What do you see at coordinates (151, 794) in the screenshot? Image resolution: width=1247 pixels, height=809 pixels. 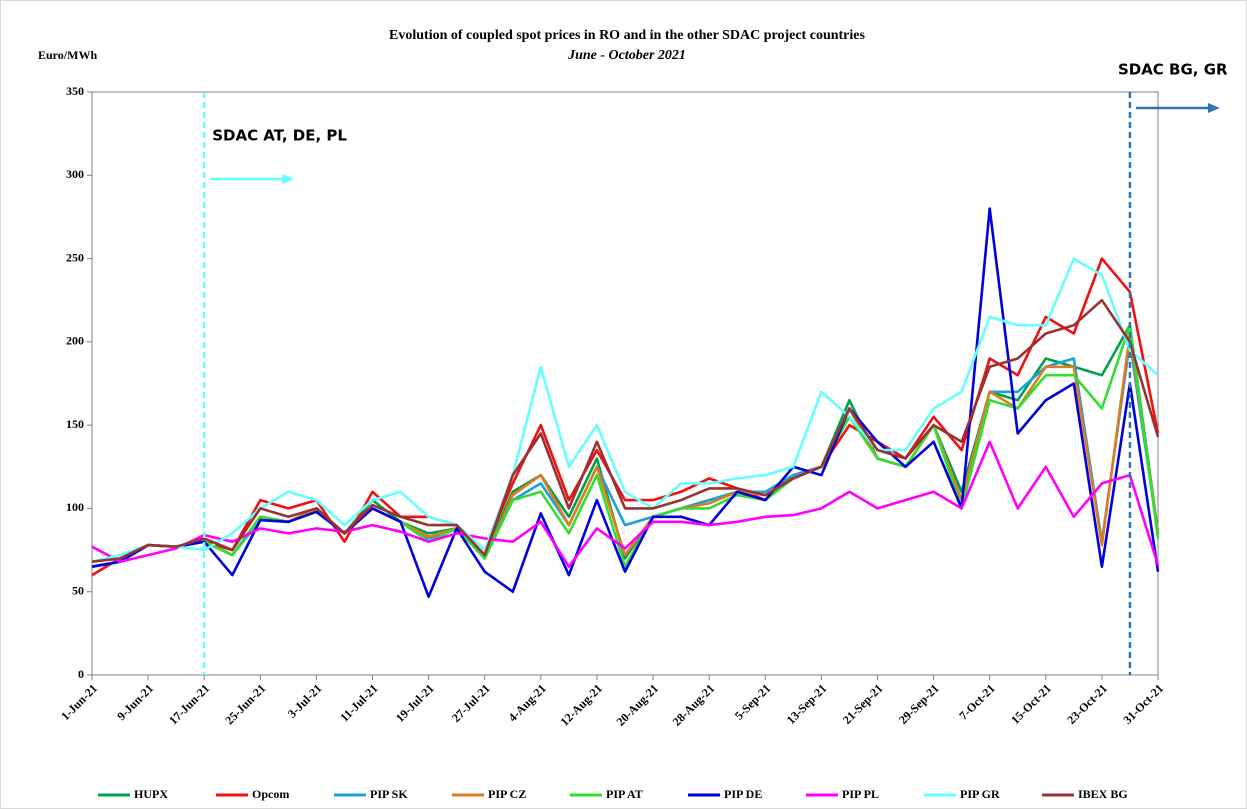 I see `legend-label: HUPX` at bounding box center [151, 794].